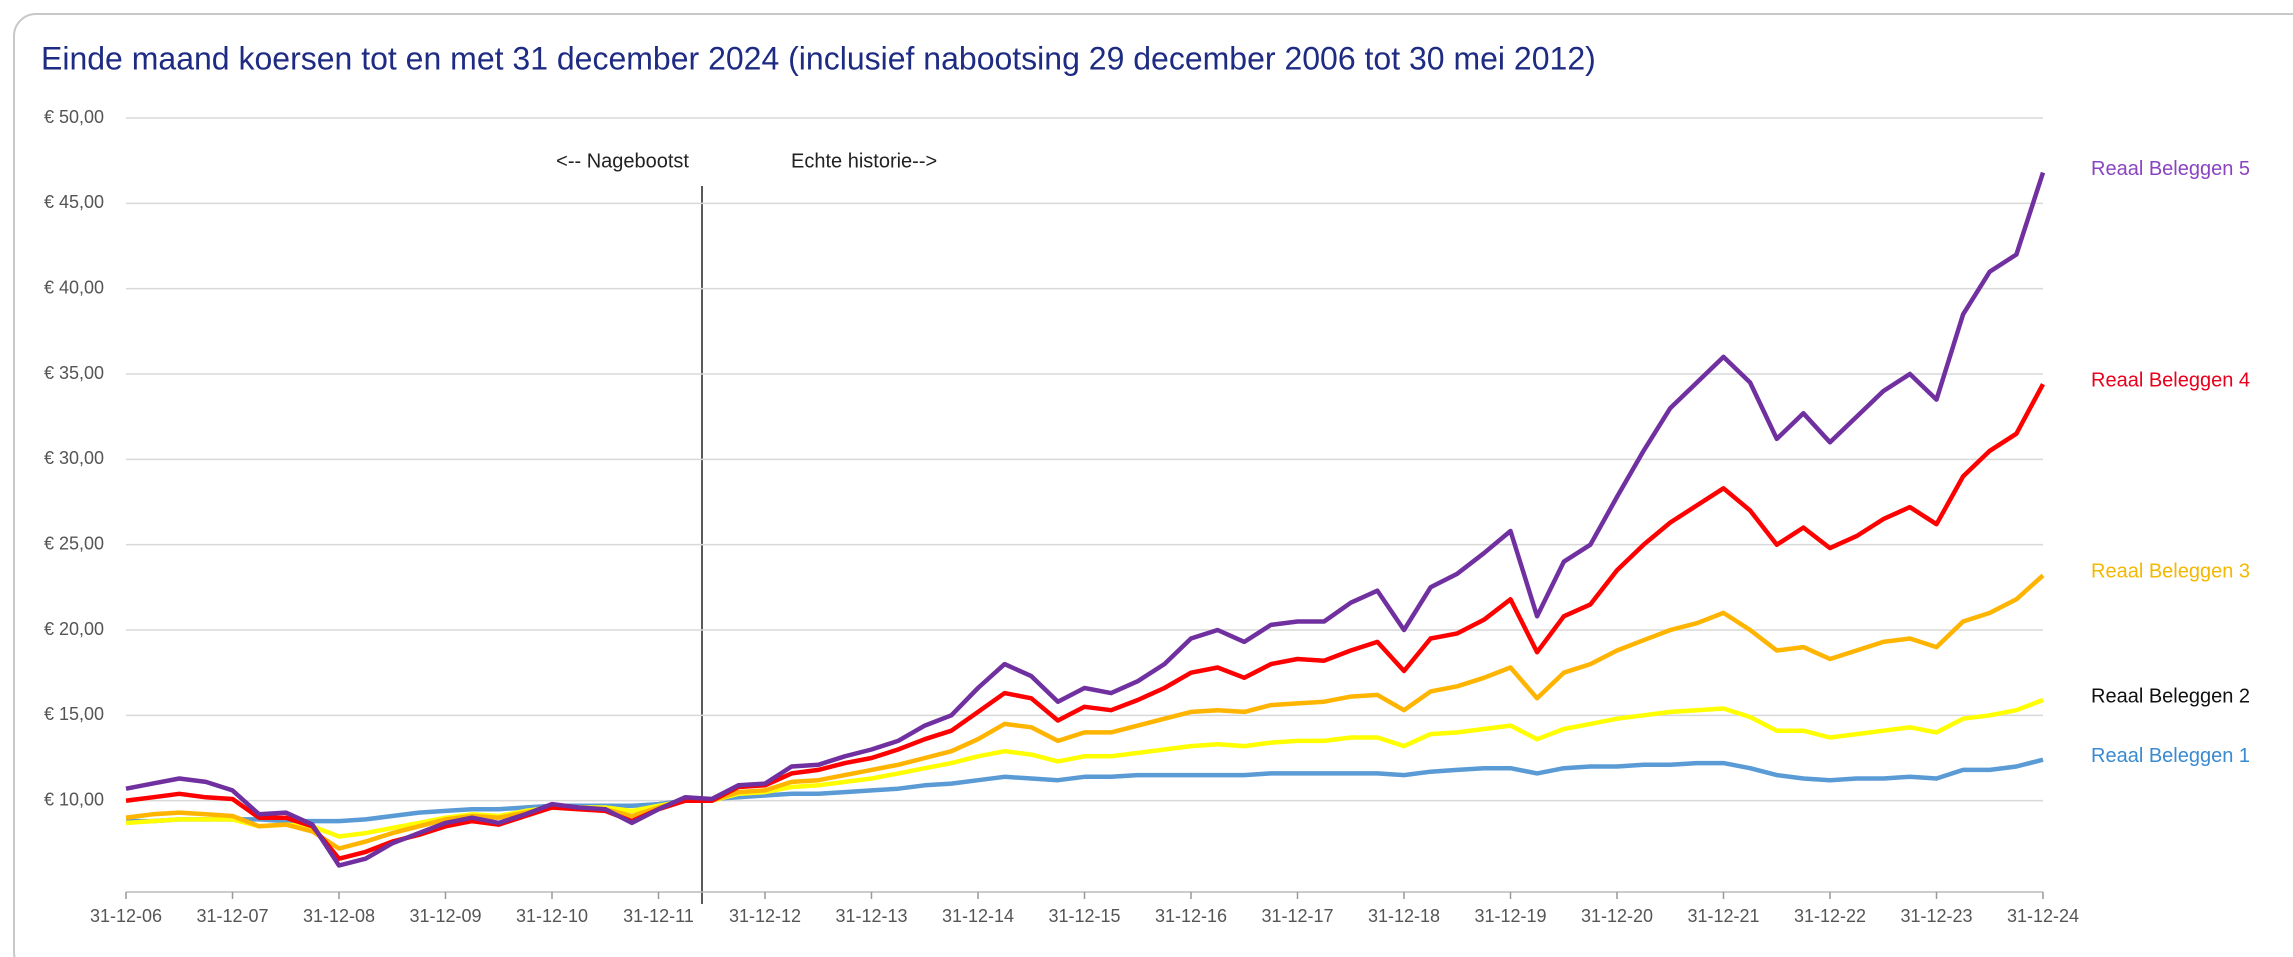  What do you see at coordinates (74, 629) in the screenshot?
I see `y-tick-label: € 20,00` at bounding box center [74, 629].